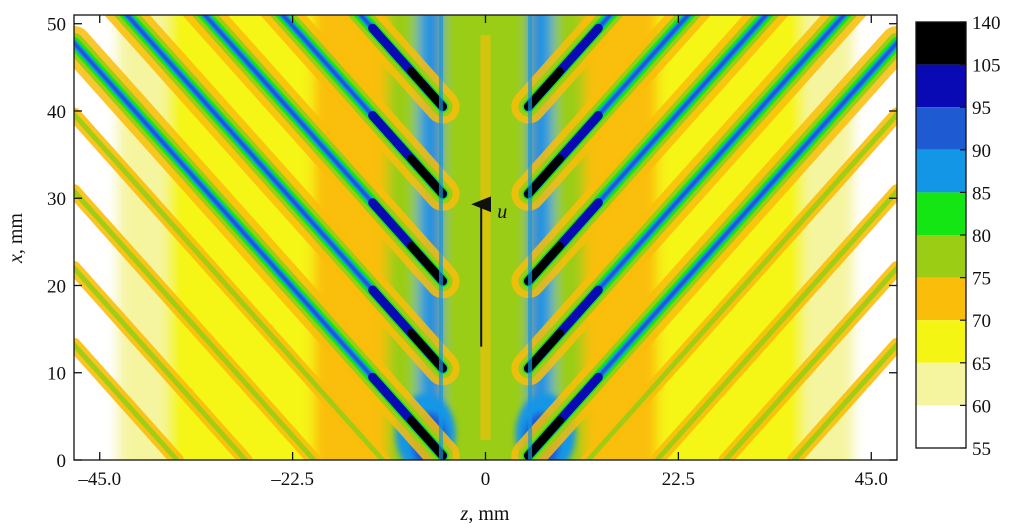  I want to click on colorbar-label: 80, so click(981, 236).